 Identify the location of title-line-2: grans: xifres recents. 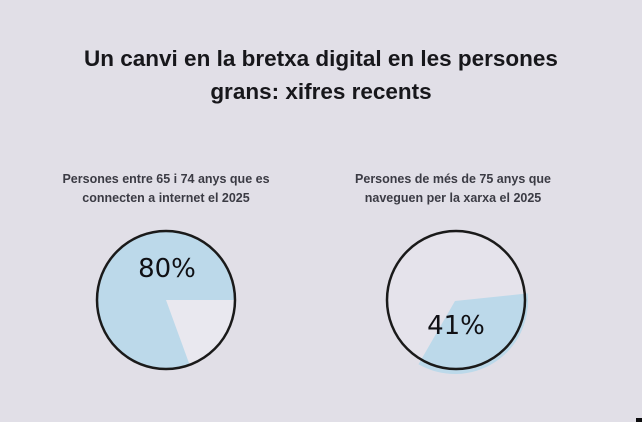
(321, 91).